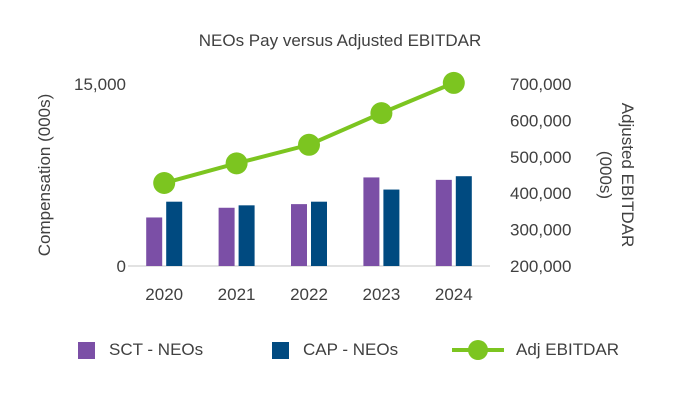  I want to click on legend-swatch-sct, so click(86, 350).